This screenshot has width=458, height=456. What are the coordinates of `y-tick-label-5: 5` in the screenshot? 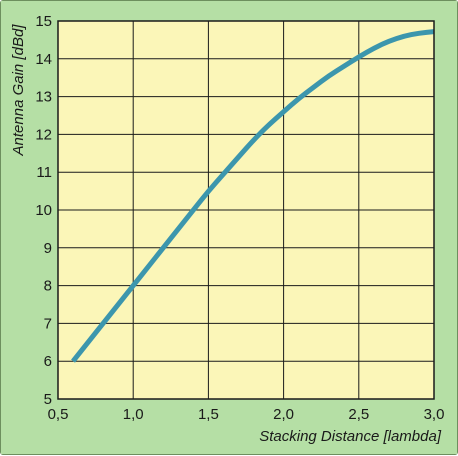 It's located at (48, 399).